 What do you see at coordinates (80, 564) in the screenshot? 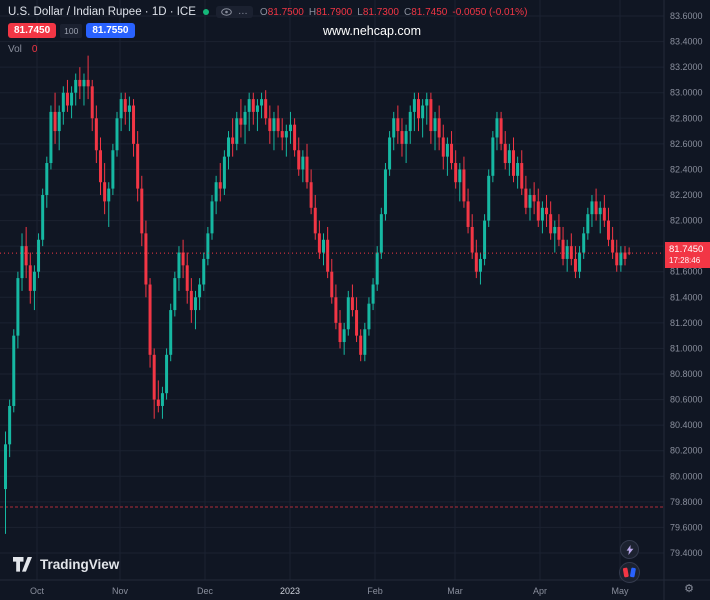
I see `tradingview-logo-text: TradingView` at bounding box center [80, 564].